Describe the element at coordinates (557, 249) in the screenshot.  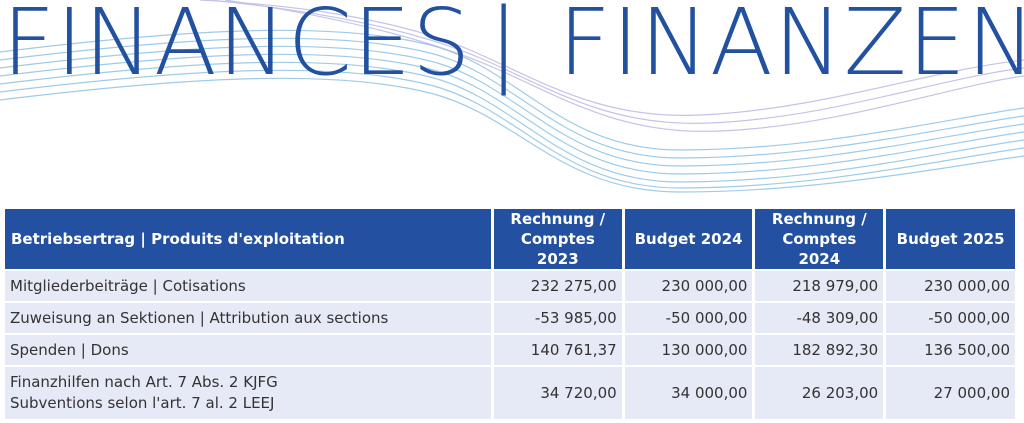
I see `header-comptes-2023-line2: Comptes 2023` at that location.